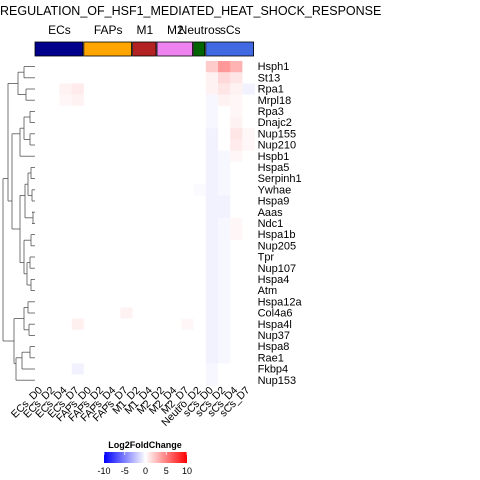 The image size is (480, 480). I want to click on row-dendrogram, so click(18, 223).